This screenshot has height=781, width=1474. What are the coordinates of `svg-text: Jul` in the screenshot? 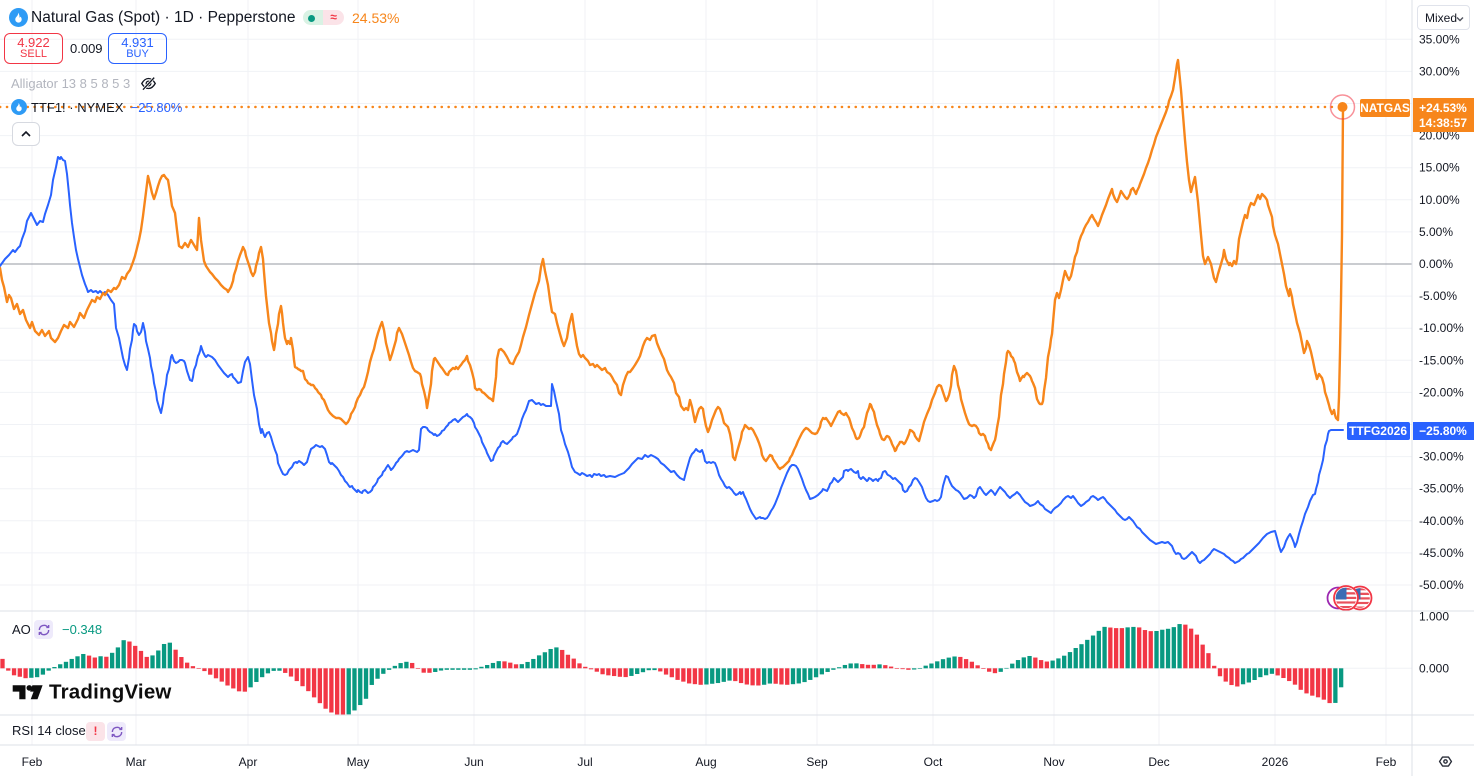 It's located at (584, 762).